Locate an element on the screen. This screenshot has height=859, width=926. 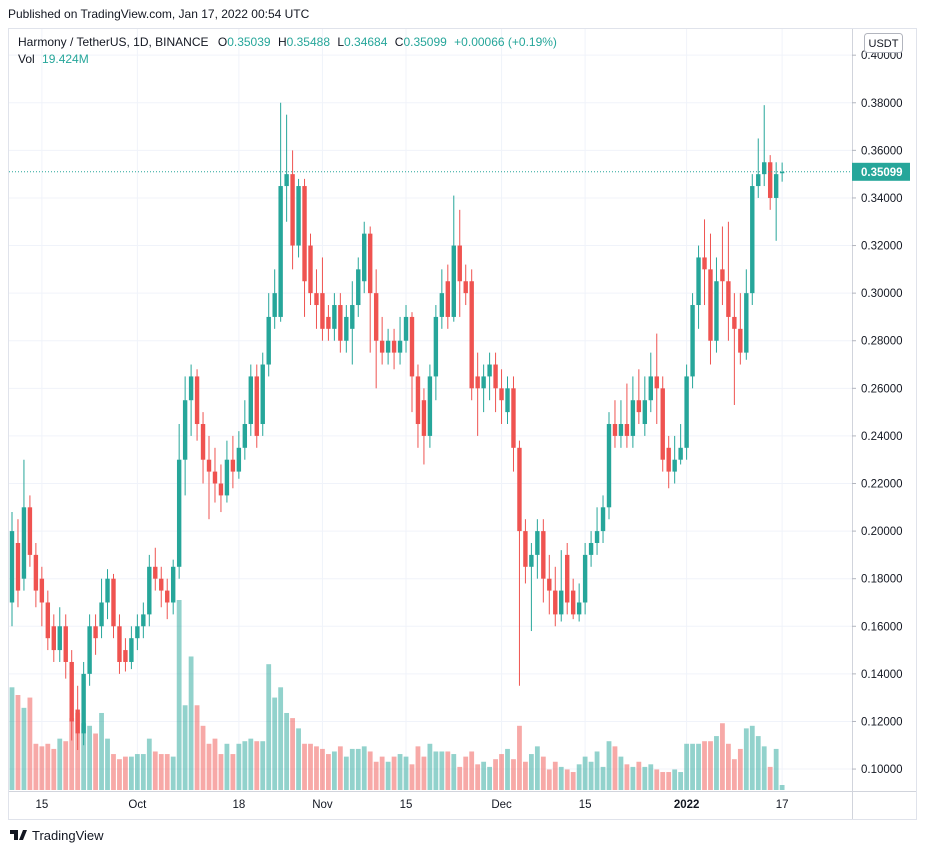
logo-icon is located at coordinates (18, 835).